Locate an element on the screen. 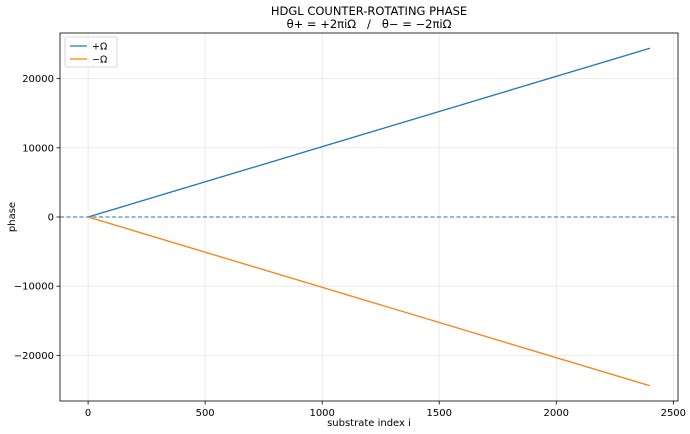 The width and height of the screenshot is (690, 434). x-tick-label: 2000 is located at coordinates (556, 413).